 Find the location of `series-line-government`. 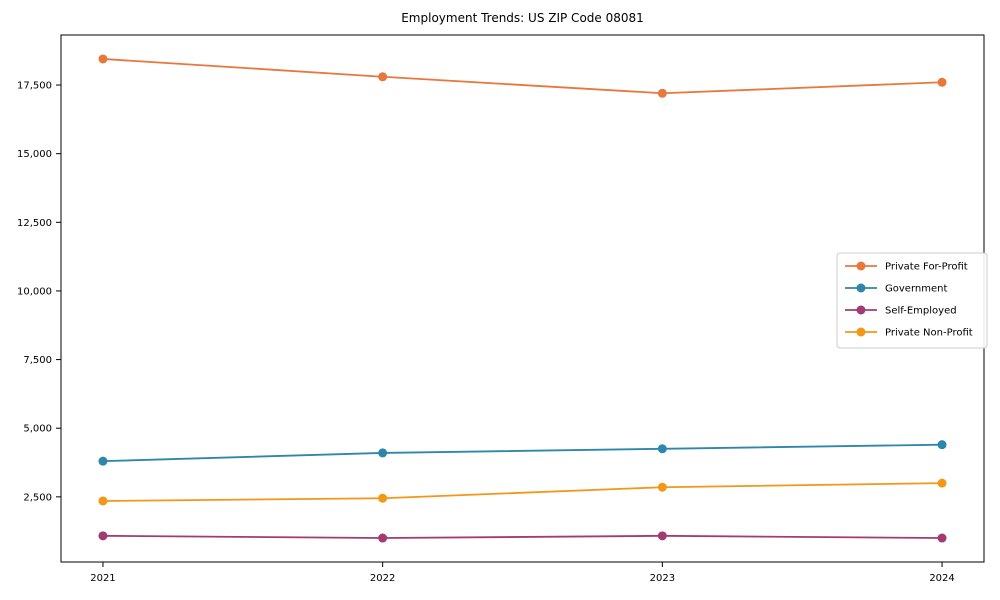

series-line-government is located at coordinates (522, 453).